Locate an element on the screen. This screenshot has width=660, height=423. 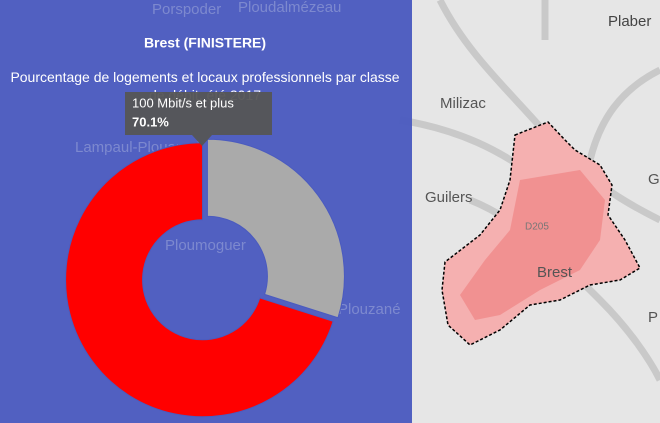
tooltip: 100 Mbit/s et plus 70.1% is located at coordinates (198, 119).